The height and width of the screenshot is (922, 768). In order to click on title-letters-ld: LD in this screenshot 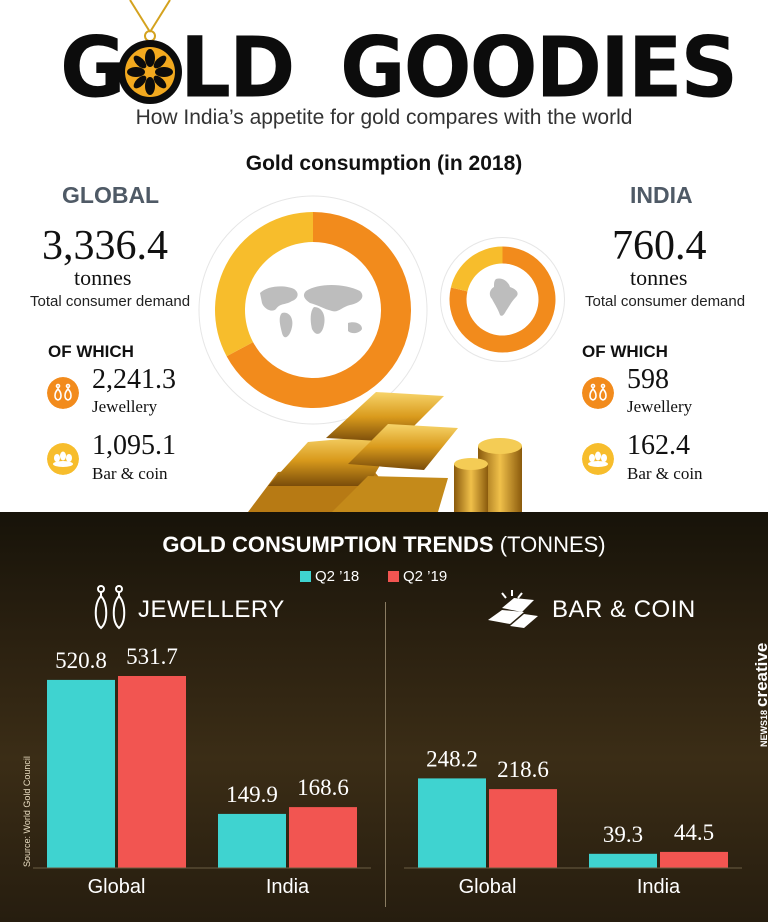, I will do `click(237, 67)`.